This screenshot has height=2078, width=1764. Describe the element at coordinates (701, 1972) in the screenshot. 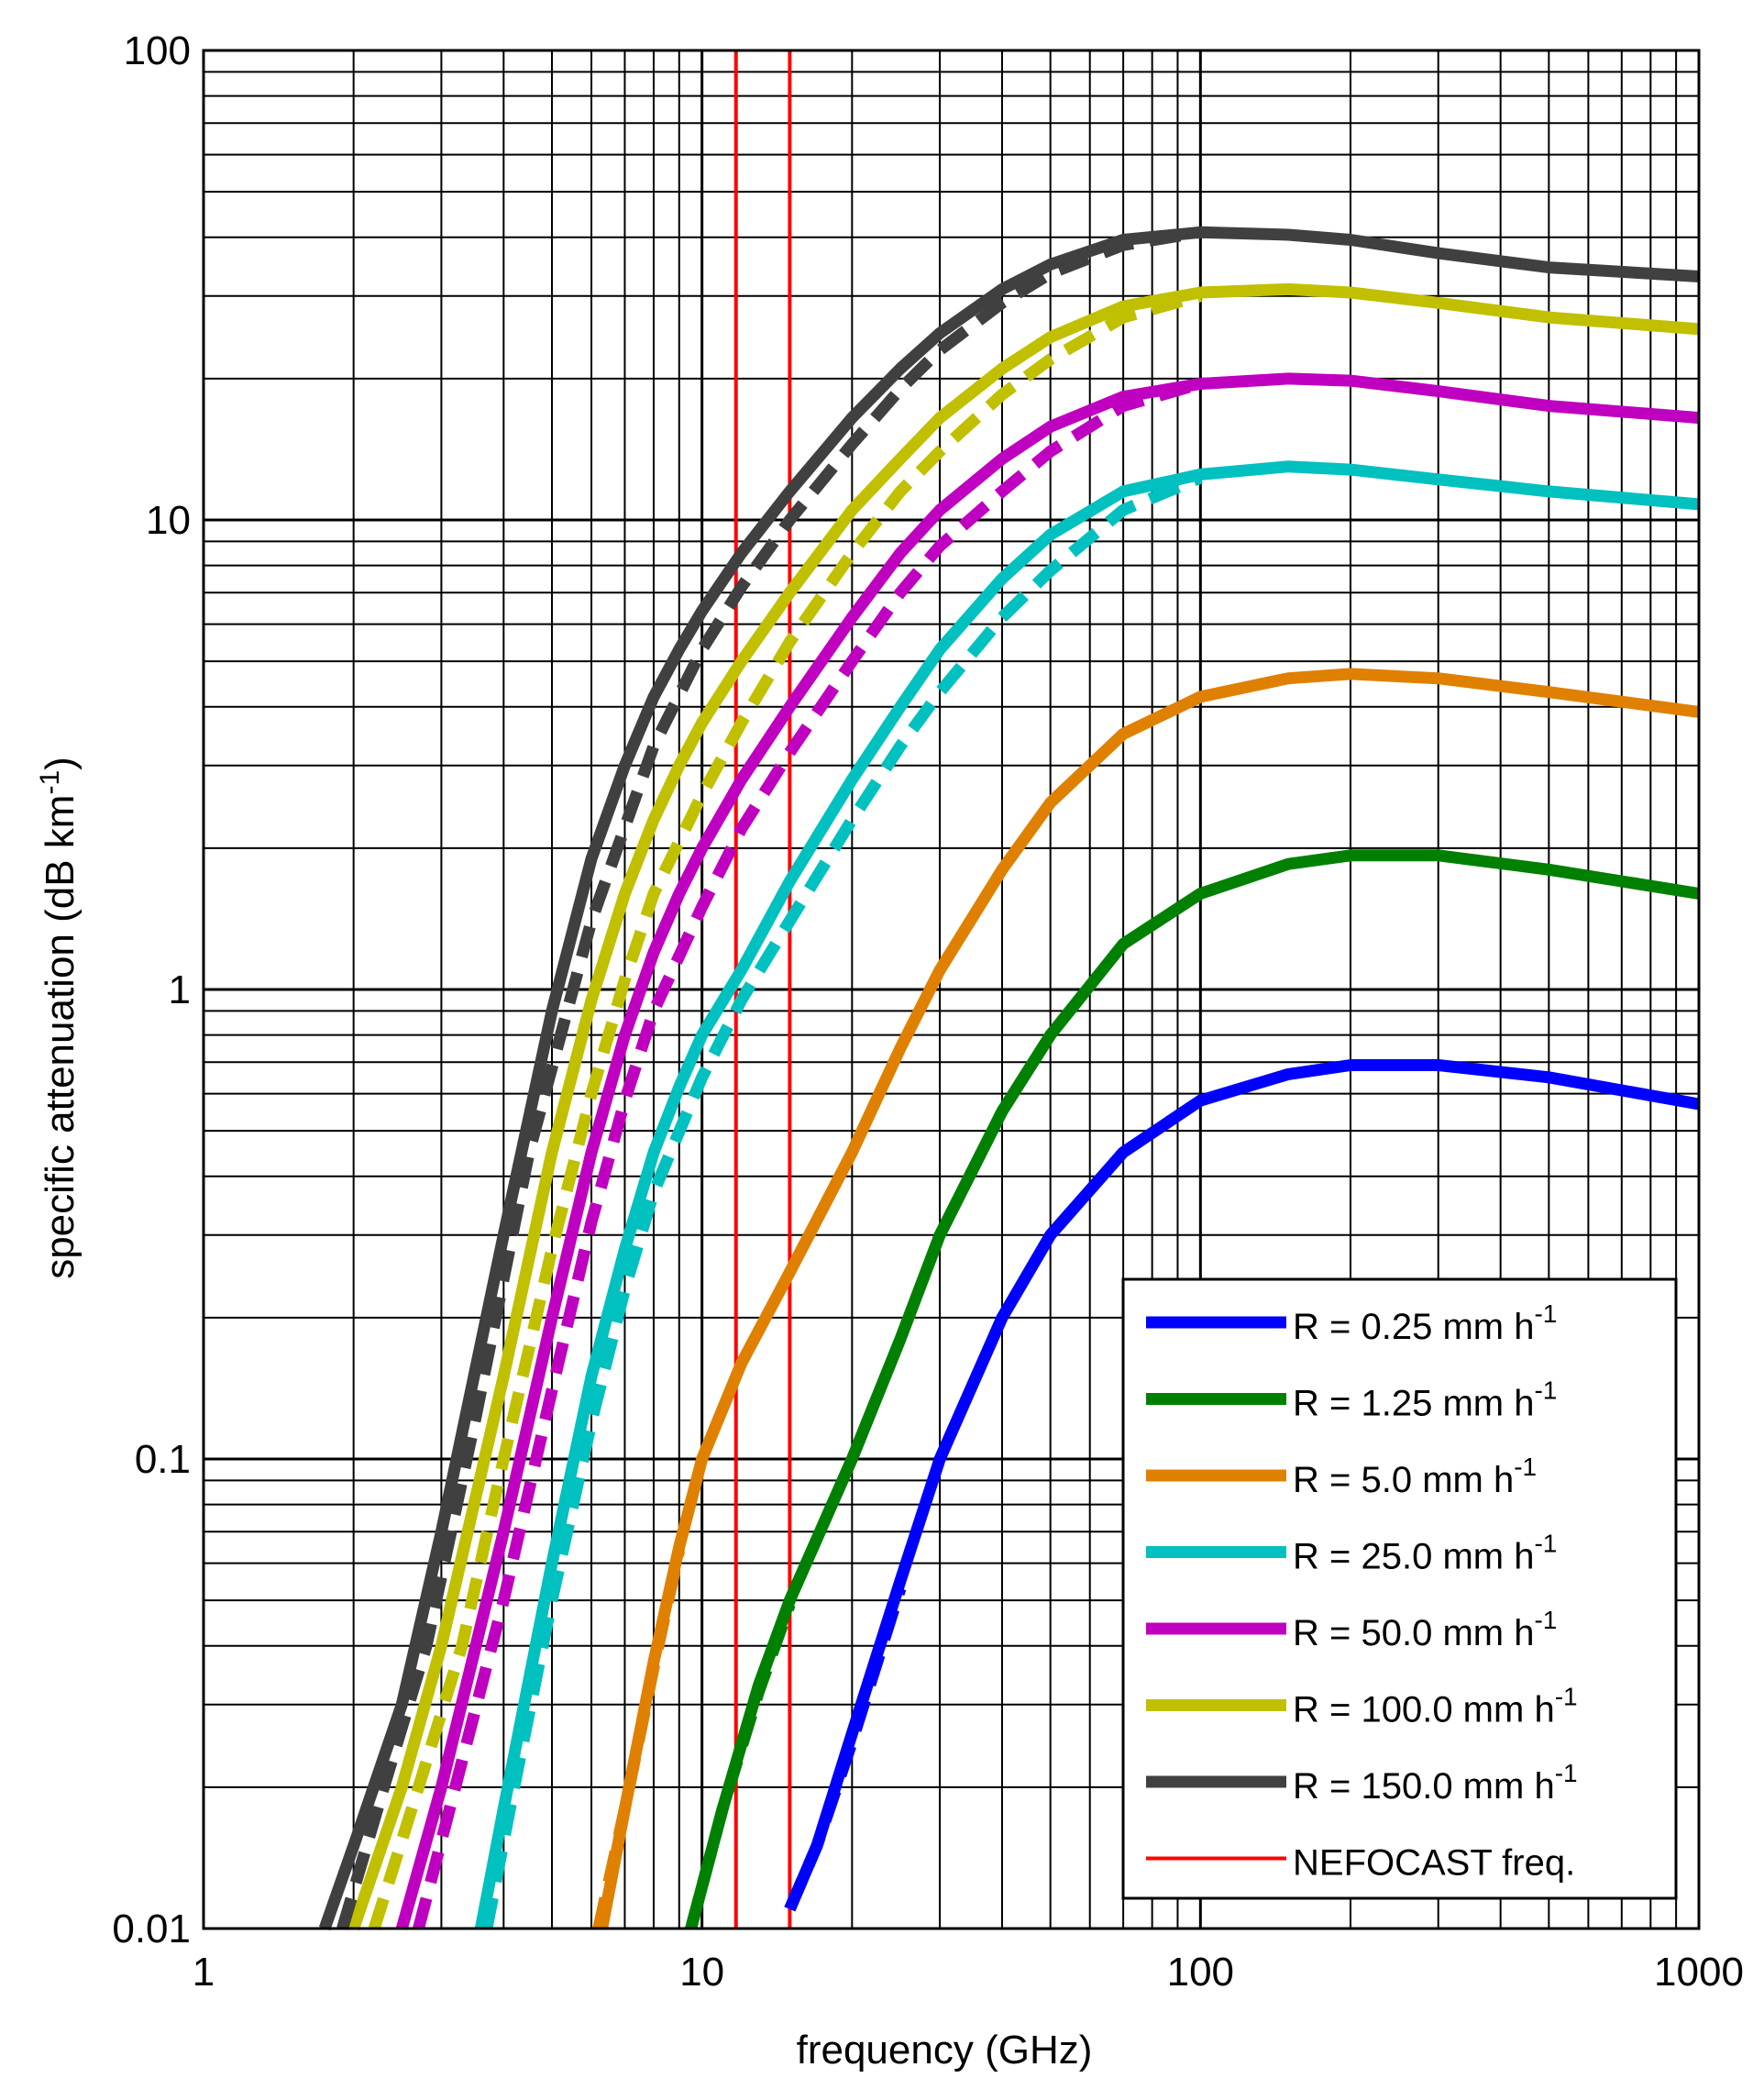

I see `x-tick-label: 10` at that location.